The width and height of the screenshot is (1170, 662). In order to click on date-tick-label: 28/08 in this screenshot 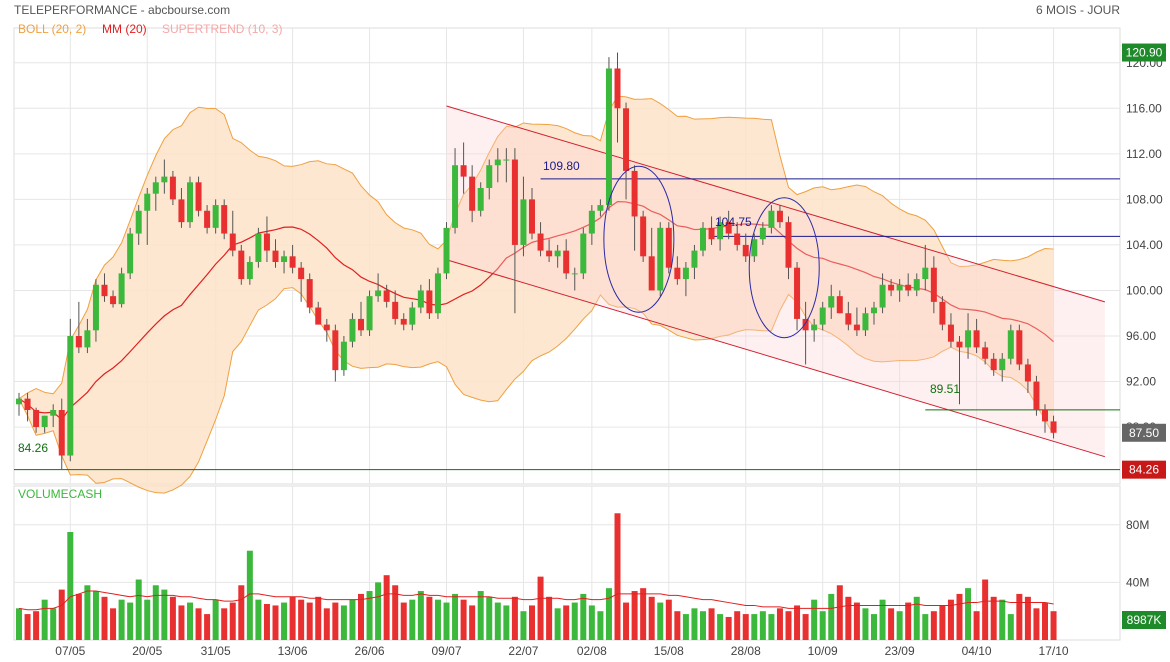, I will do `click(746, 651)`.